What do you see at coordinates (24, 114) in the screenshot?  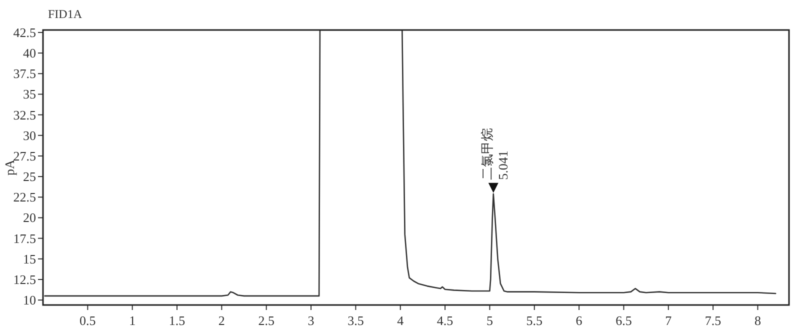 I see `y-tick-label: 32.5` at bounding box center [24, 114].